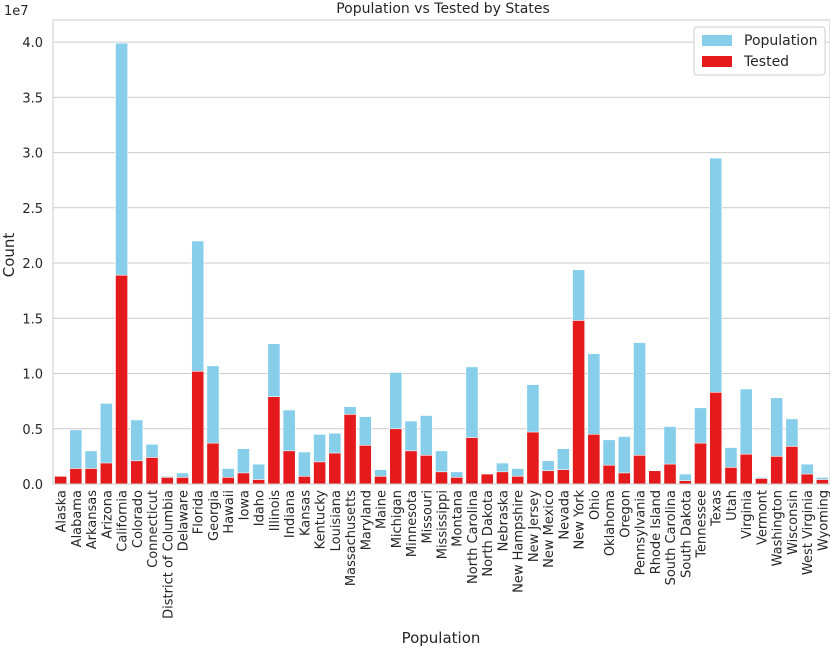 This screenshot has height=648, width=830. What do you see at coordinates (610, 523) in the screenshot?
I see `x-tick-label: Oklahoma` at bounding box center [610, 523].